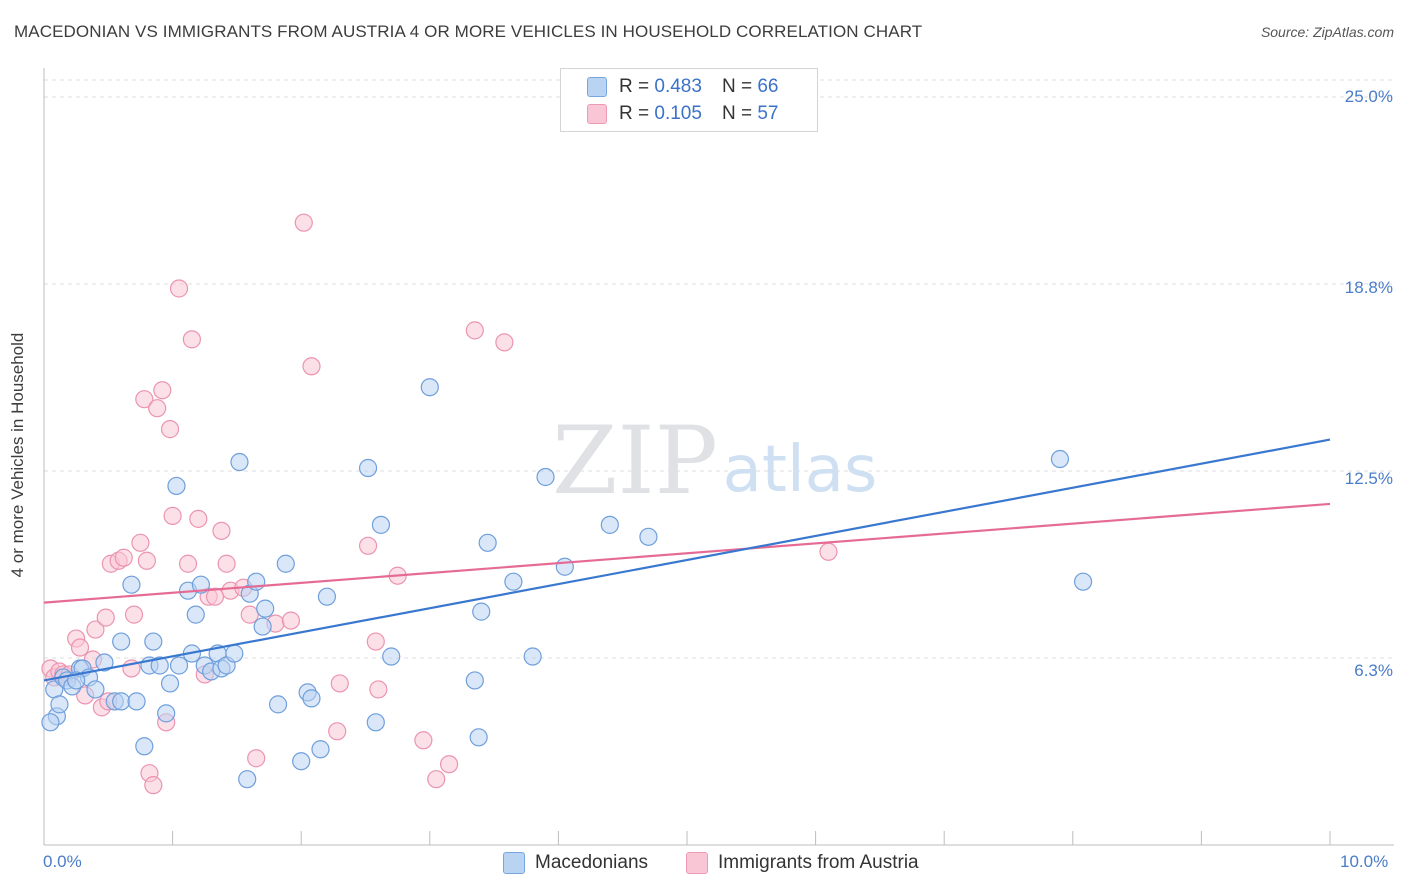  I want to click on n-label: N =, so click(737, 86).